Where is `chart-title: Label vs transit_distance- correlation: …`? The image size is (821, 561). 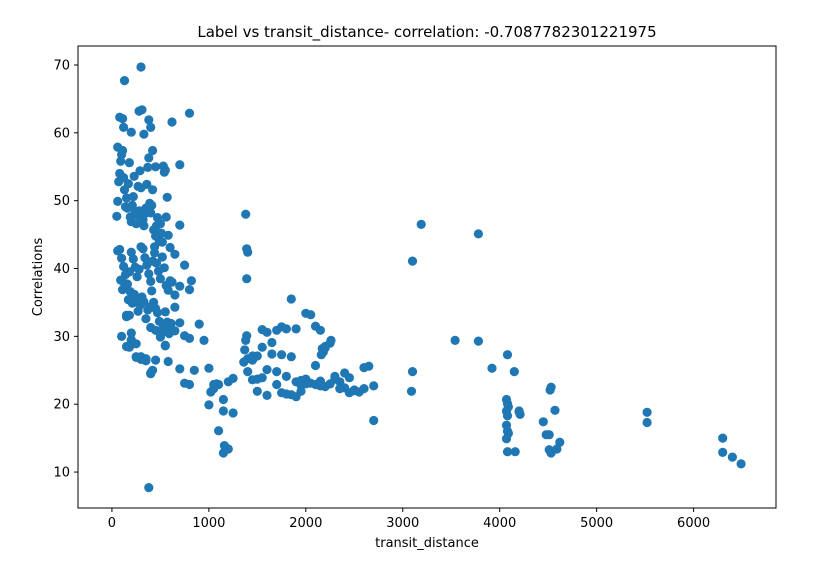 chart-title: Label vs transit_distance- correlation: … is located at coordinates (426, 32).